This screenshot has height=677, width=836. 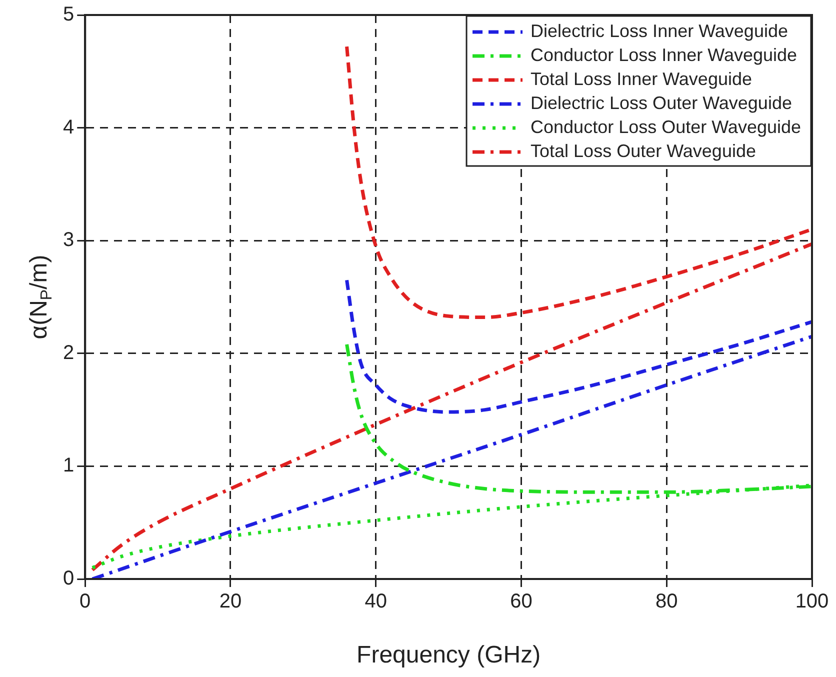 I want to click on y-axis-title: α(NP/m), so click(x=41, y=297).